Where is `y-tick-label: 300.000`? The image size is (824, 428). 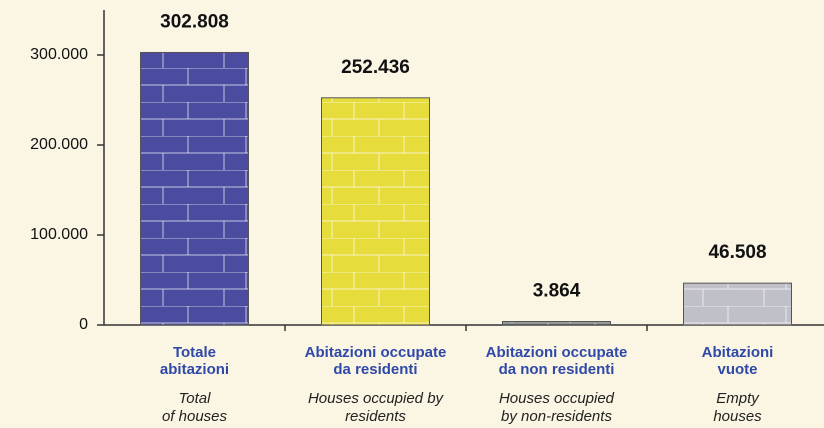
y-tick-label: 300.000 is located at coordinates (59, 54).